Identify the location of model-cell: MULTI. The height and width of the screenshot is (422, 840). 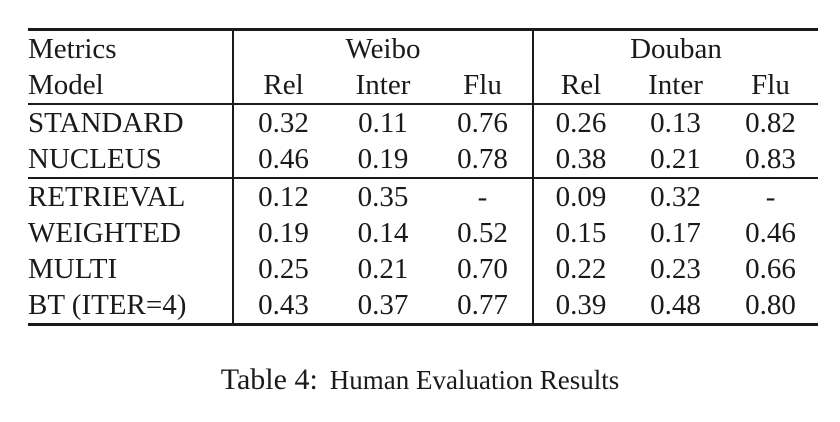
(131, 269).